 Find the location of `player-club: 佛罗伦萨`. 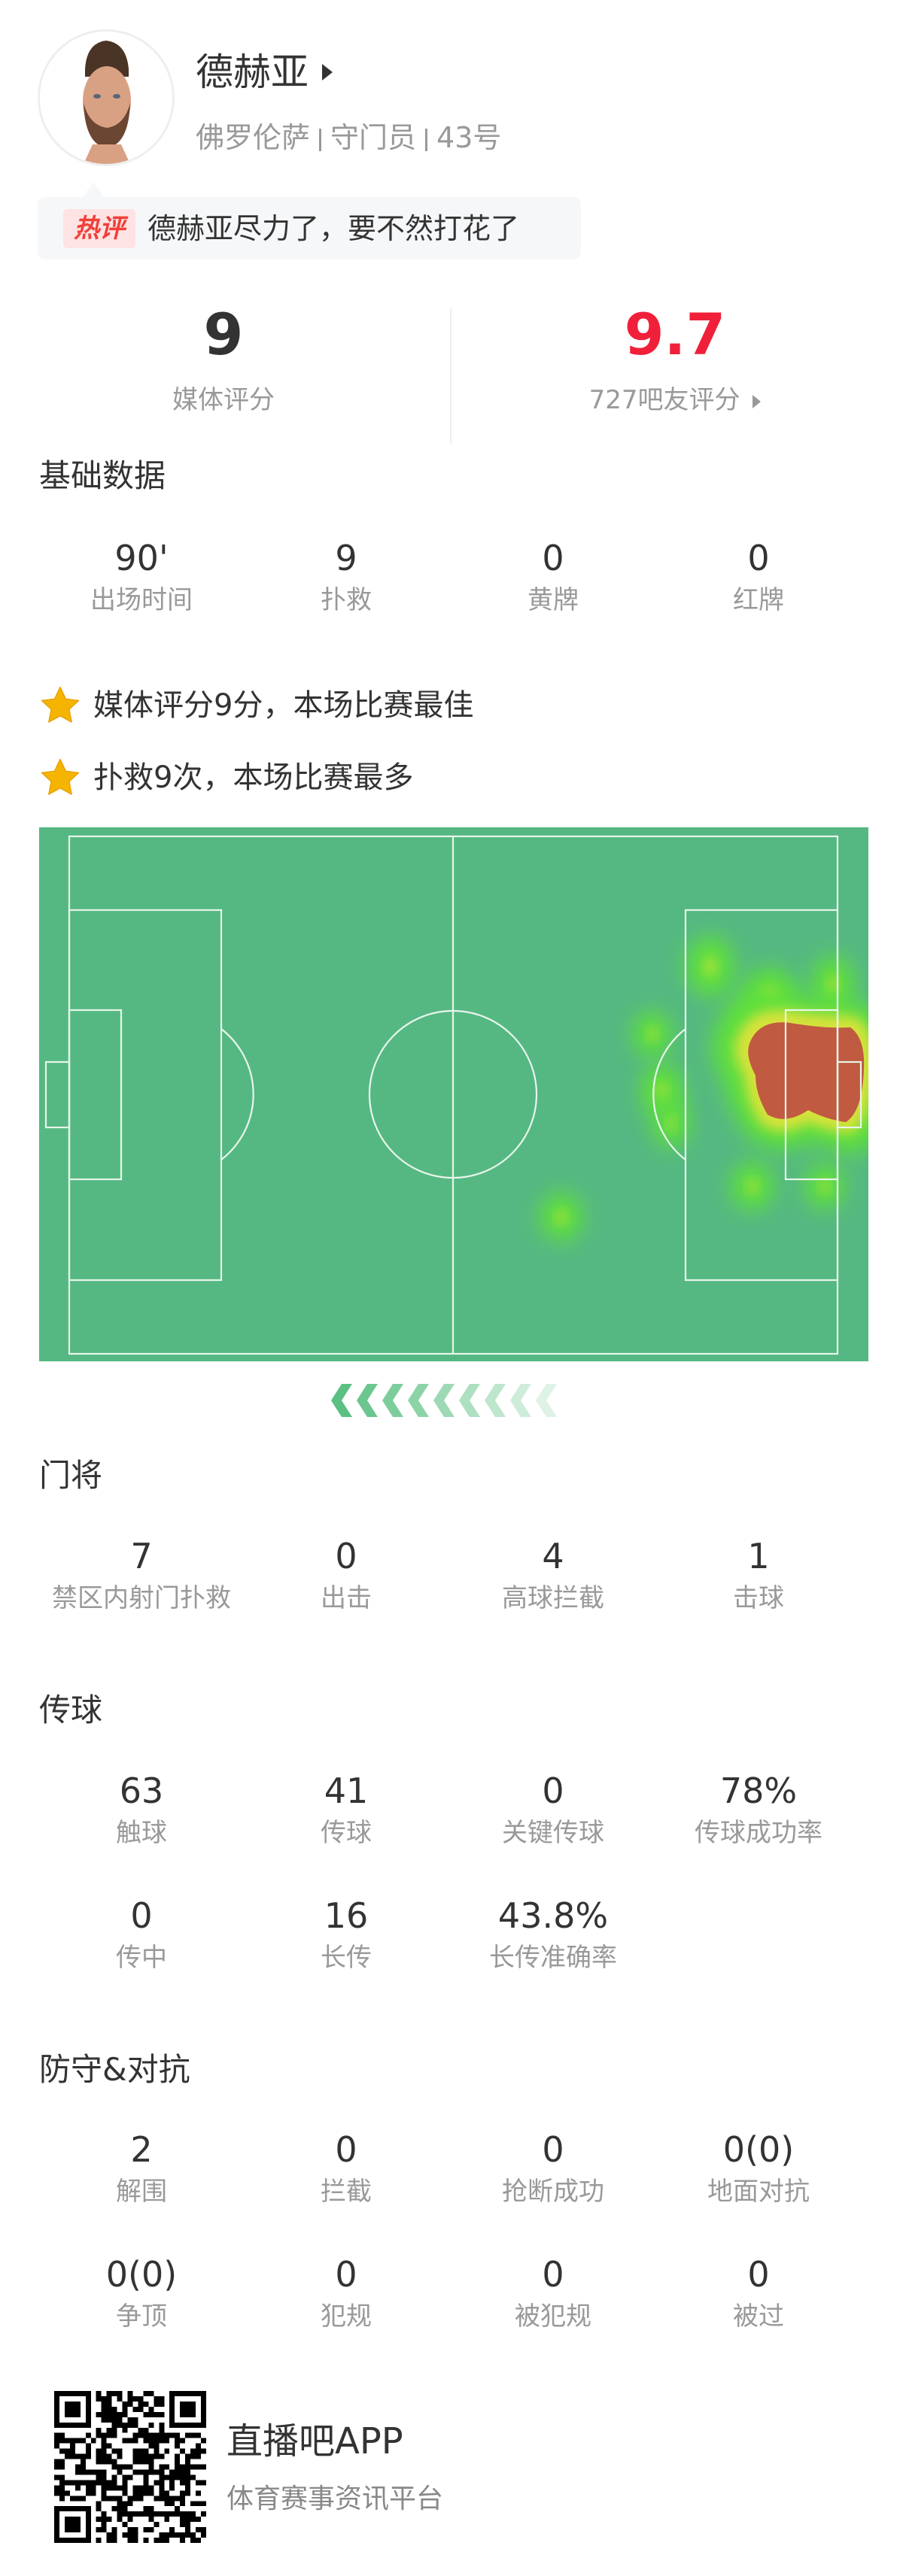

player-club: 佛罗伦萨 is located at coordinates (253, 137).